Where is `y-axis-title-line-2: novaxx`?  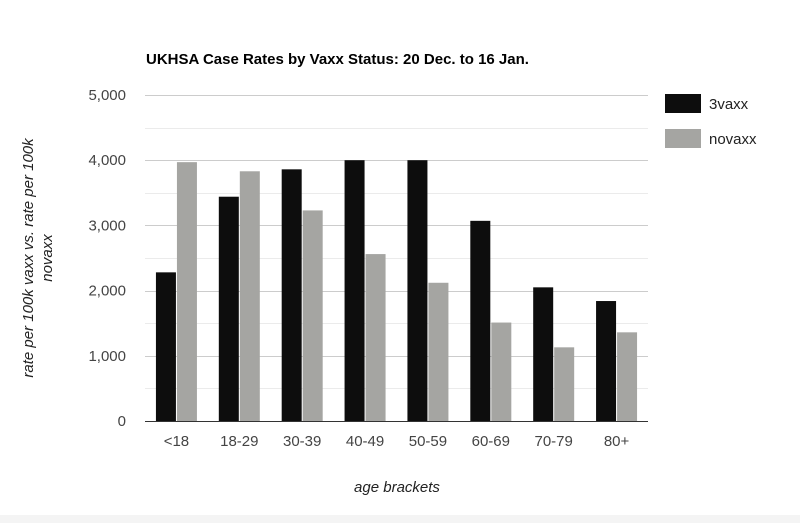 y-axis-title-line-2: novaxx is located at coordinates (47, 258).